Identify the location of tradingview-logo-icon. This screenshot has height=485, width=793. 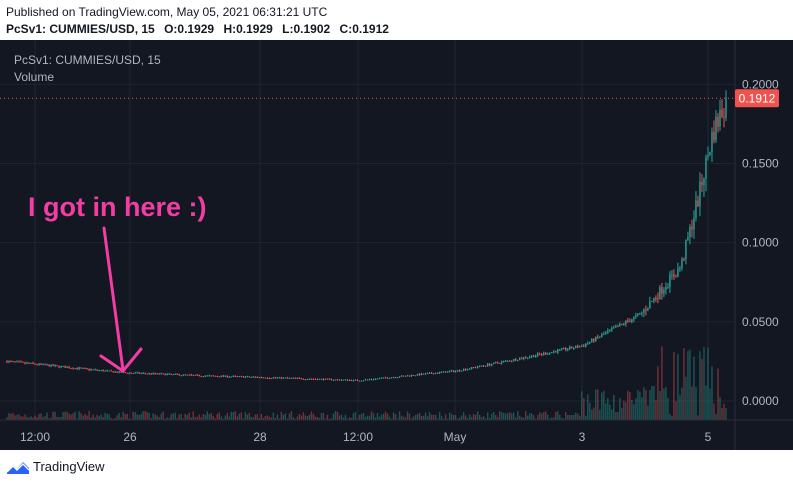
(18, 467).